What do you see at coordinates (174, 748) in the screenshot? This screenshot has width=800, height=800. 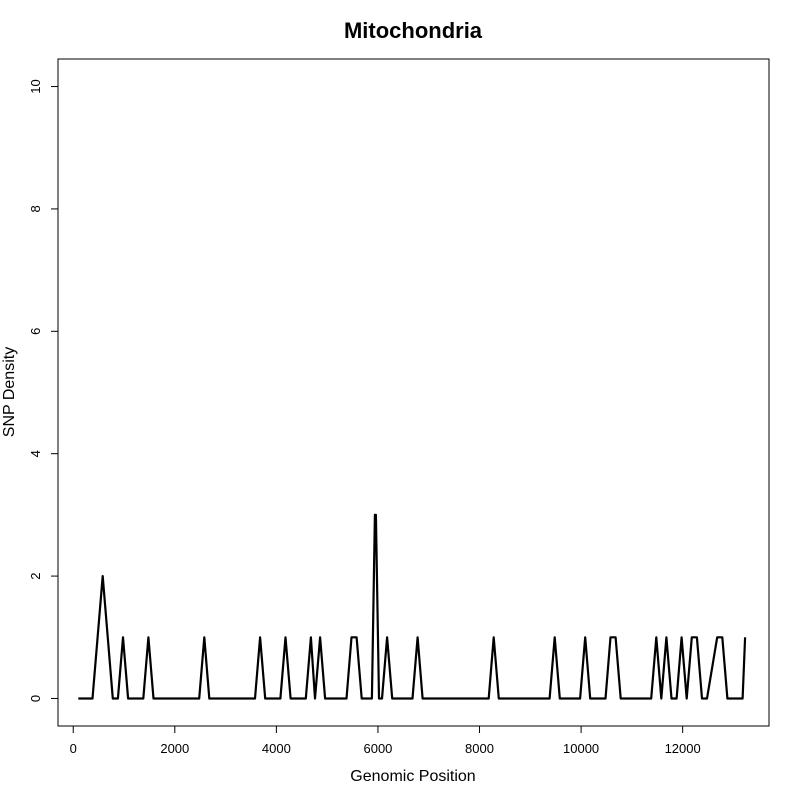 I see `x-tick-label: 2000` at bounding box center [174, 748].